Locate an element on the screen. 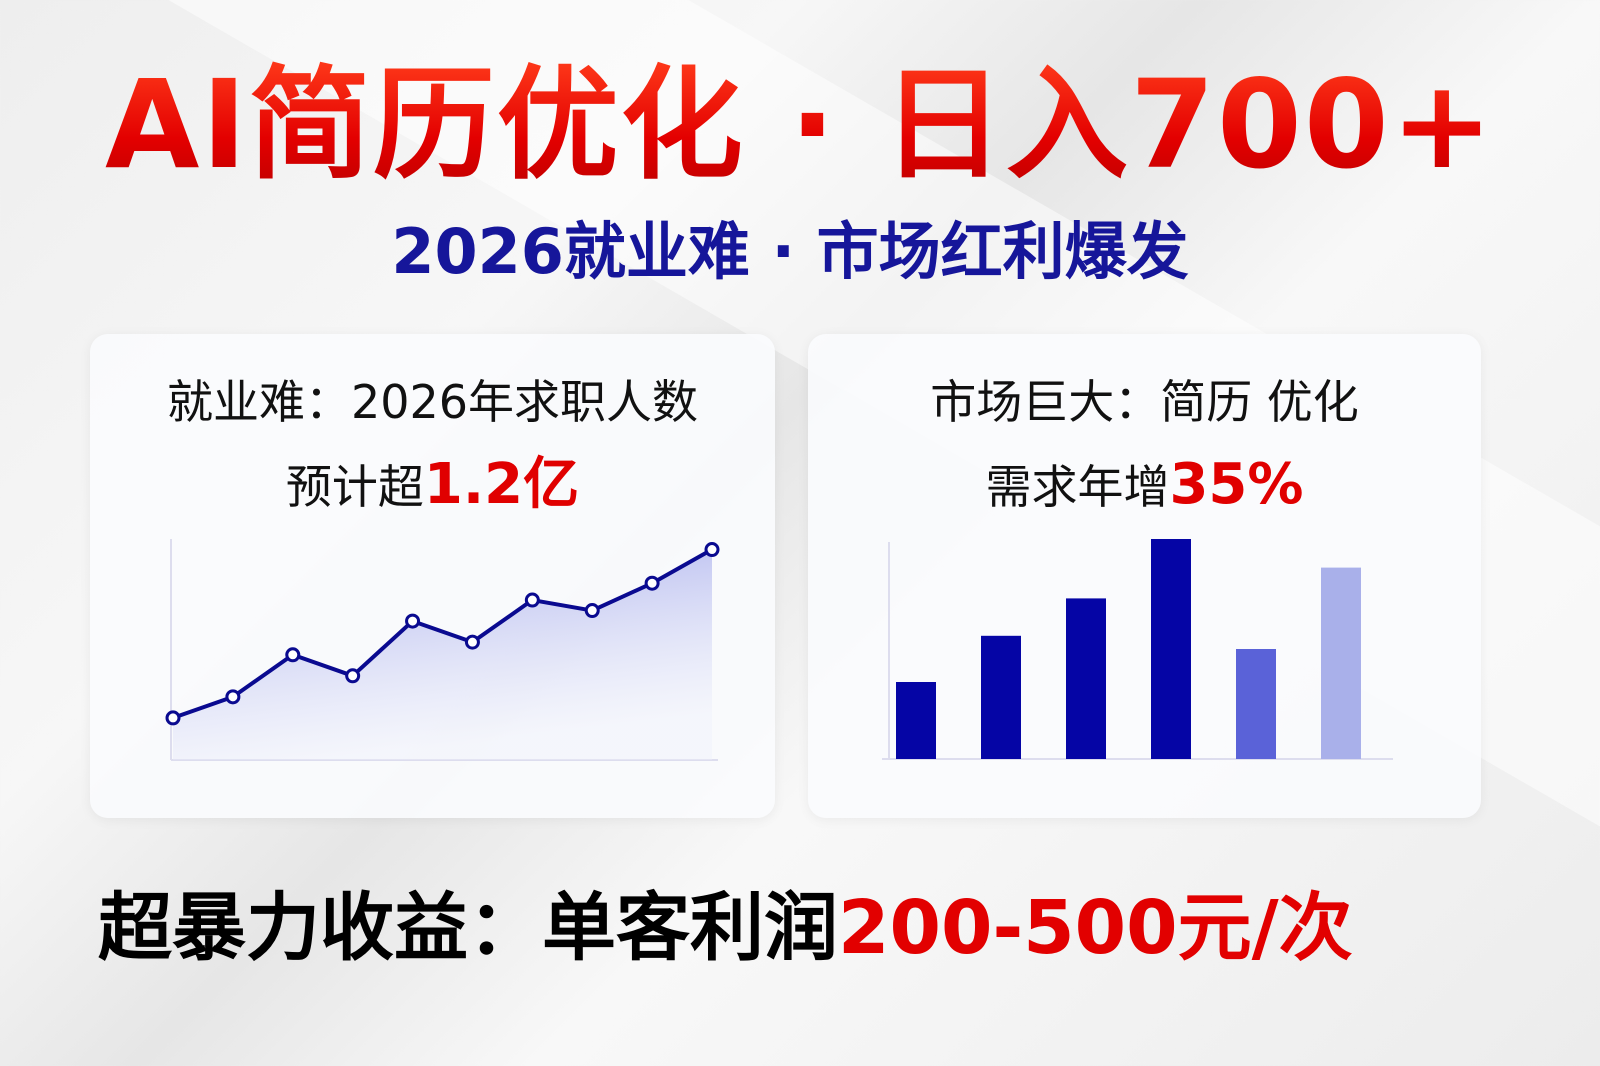 The height and width of the screenshot is (1066, 1600). card-line-2-prefix: 预计超 is located at coordinates (354, 486).